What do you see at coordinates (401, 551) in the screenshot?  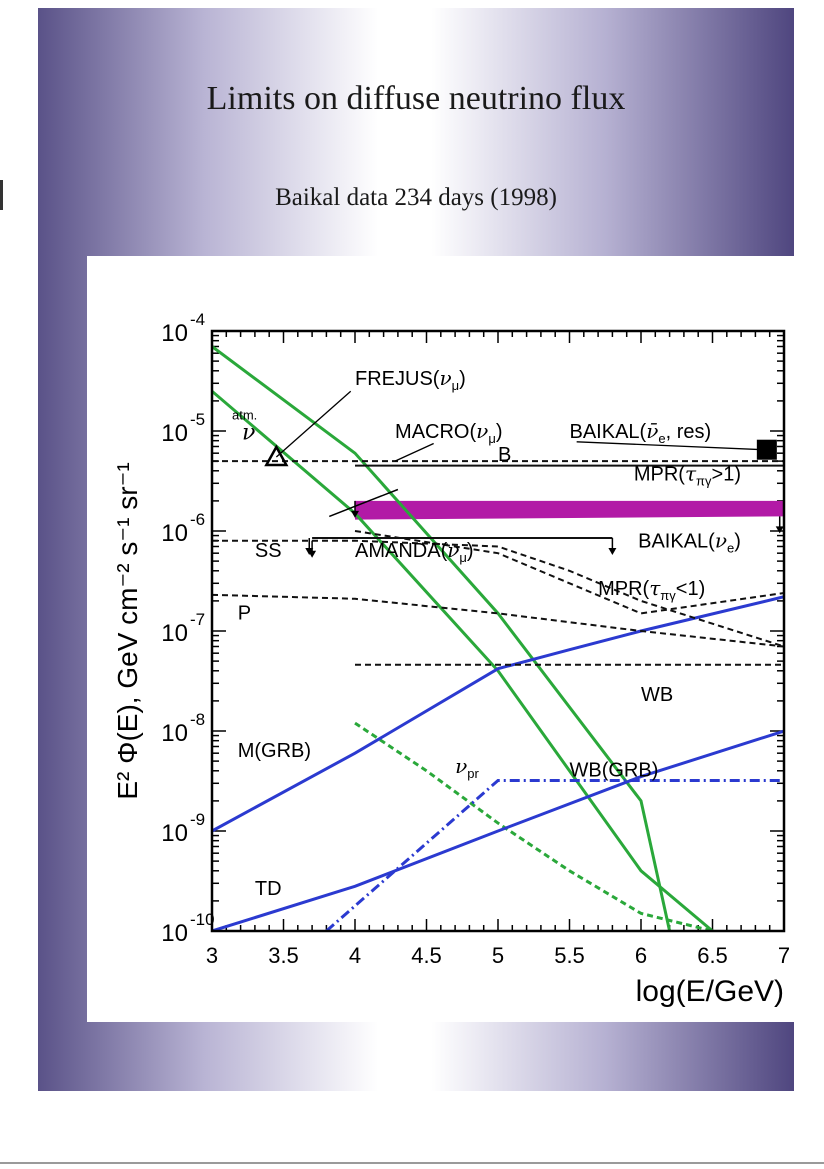 I see `label-text: AMANDA(` at bounding box center [401, 551].